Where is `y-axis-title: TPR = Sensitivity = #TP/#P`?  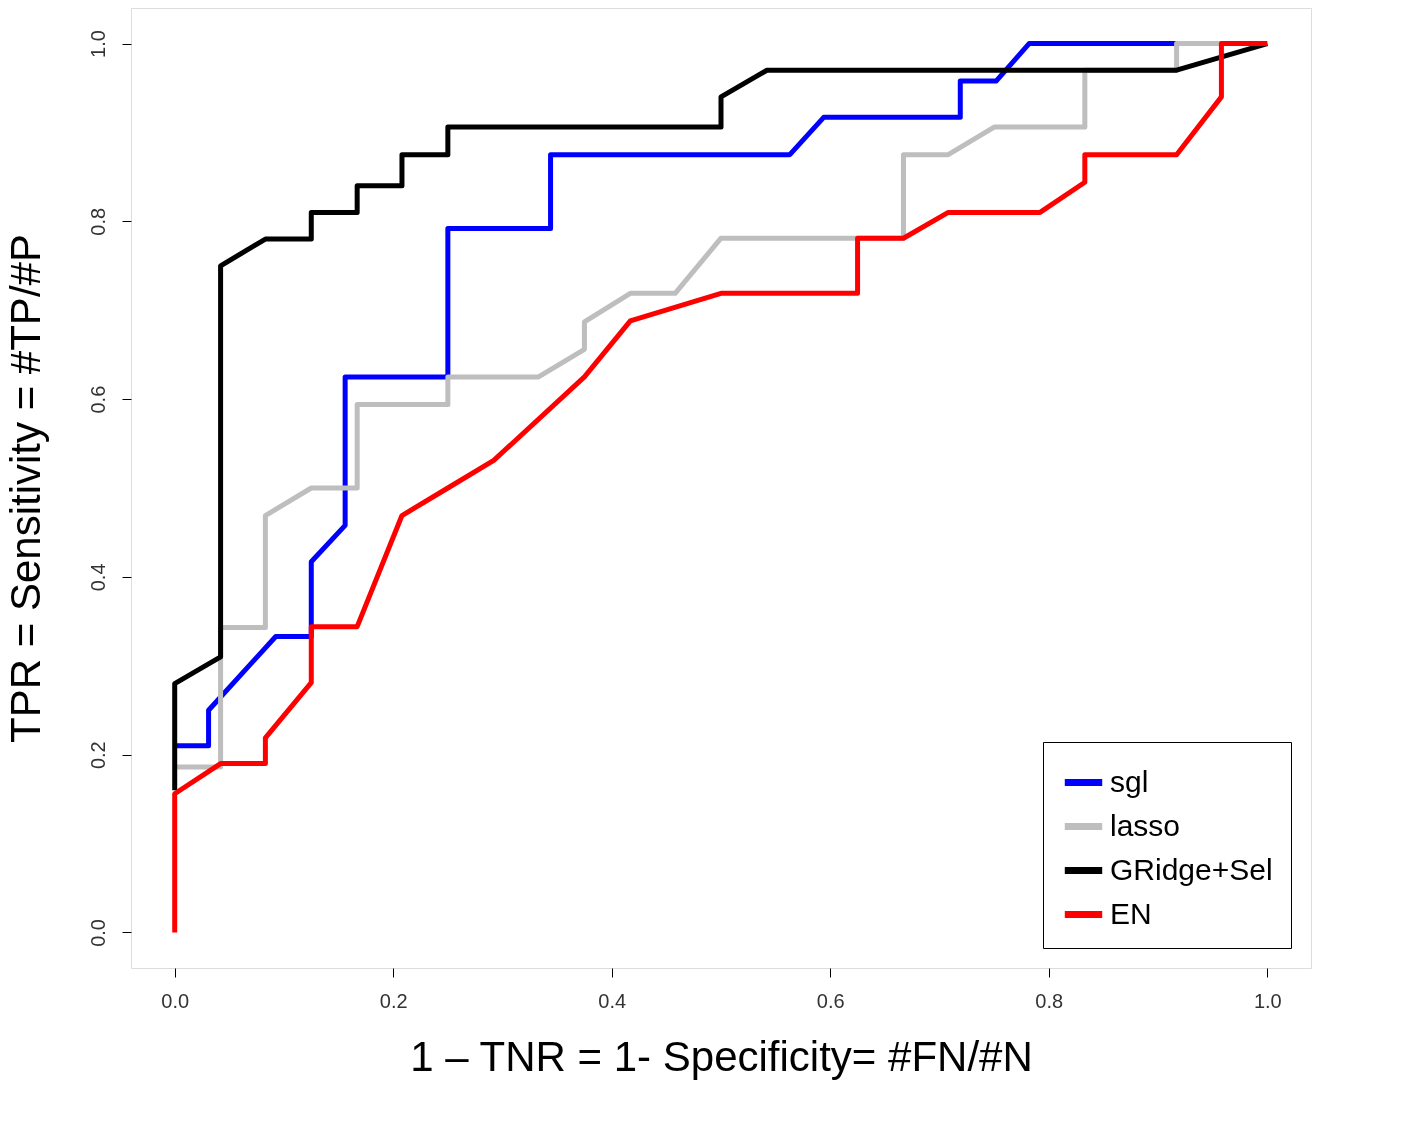
y-axis-title: TPR = Sensitivity = #TP/#P is located at coordinates (25, 488).